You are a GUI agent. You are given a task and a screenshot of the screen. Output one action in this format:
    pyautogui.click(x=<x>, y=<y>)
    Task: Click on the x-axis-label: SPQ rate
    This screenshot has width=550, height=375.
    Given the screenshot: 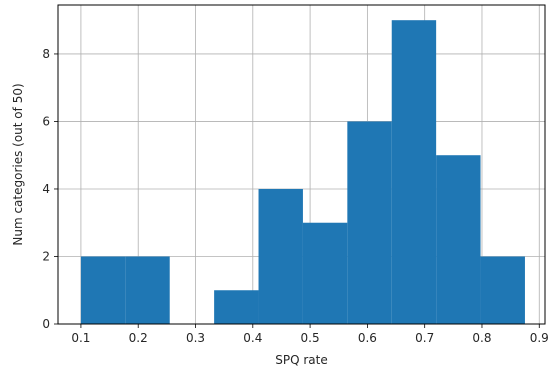 What is the action you would take?
    pyautogui.click(x=301, y=360)
    